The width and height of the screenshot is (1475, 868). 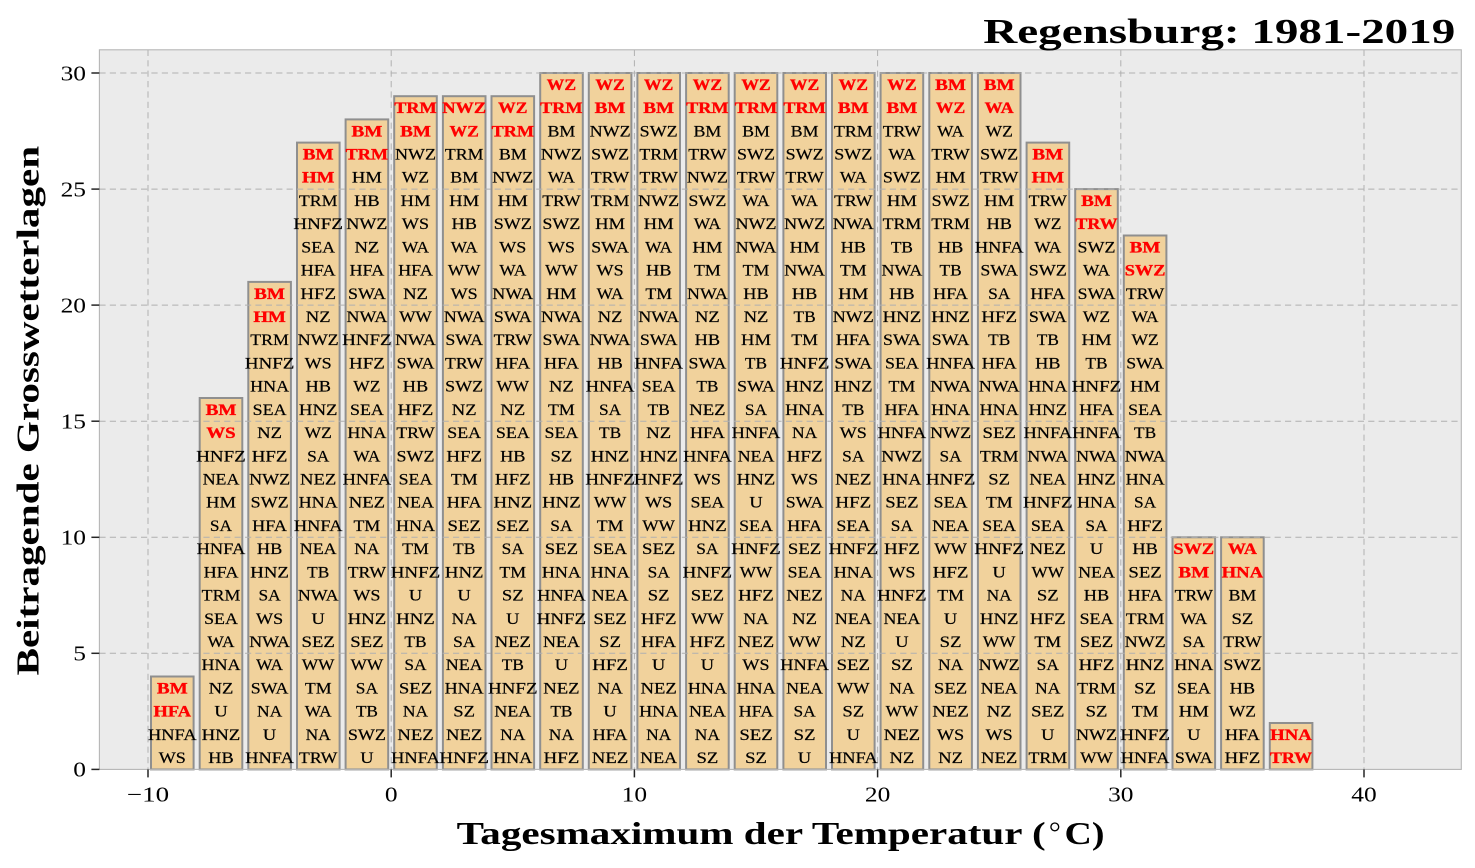 I want to click on svg-text: −10, so click(x=148, y=795).